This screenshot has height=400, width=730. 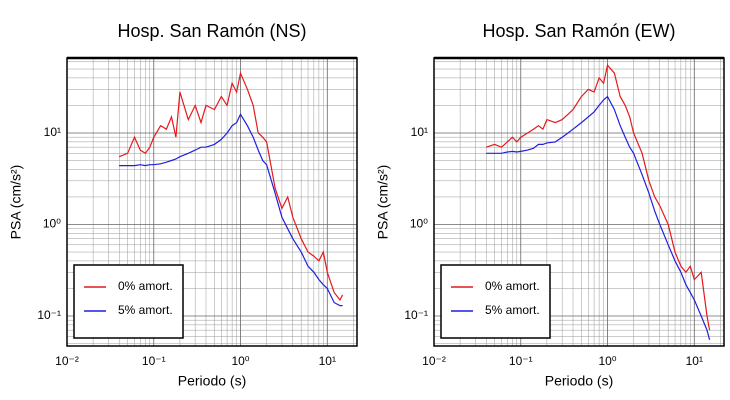 What do you see at coordinates (211, 31) in the screenshot?
I see `chart-title: Hosp. San Ramón (NS)` at bounding box center [211, 31].